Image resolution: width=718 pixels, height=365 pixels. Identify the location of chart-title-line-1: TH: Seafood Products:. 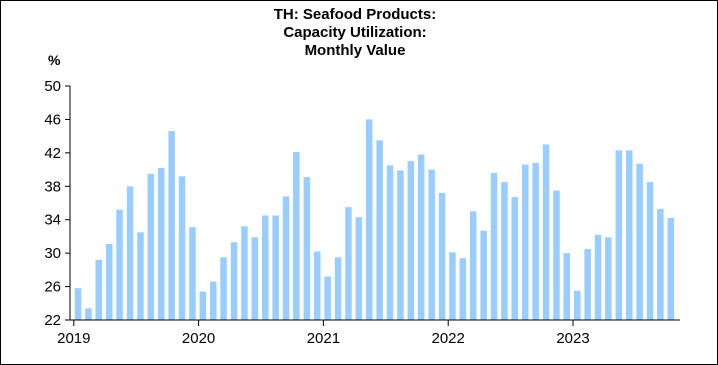
(355, 14).